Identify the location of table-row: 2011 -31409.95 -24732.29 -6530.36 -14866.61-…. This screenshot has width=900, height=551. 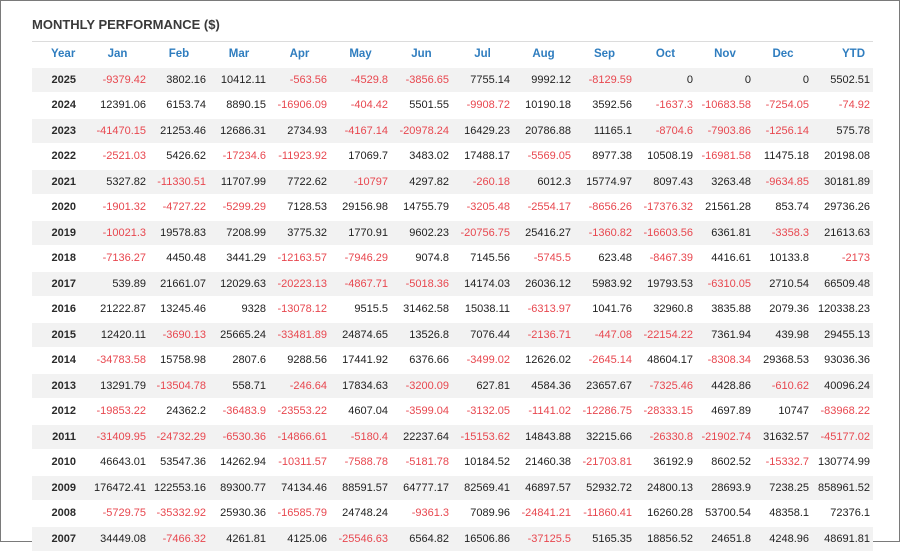
(452, 436).